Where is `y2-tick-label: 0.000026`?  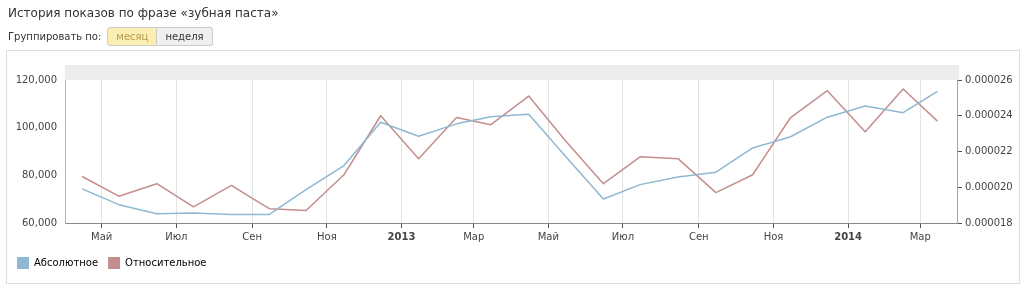 y2-tick-label: 0.000026 is located at coordinates (989, 79).